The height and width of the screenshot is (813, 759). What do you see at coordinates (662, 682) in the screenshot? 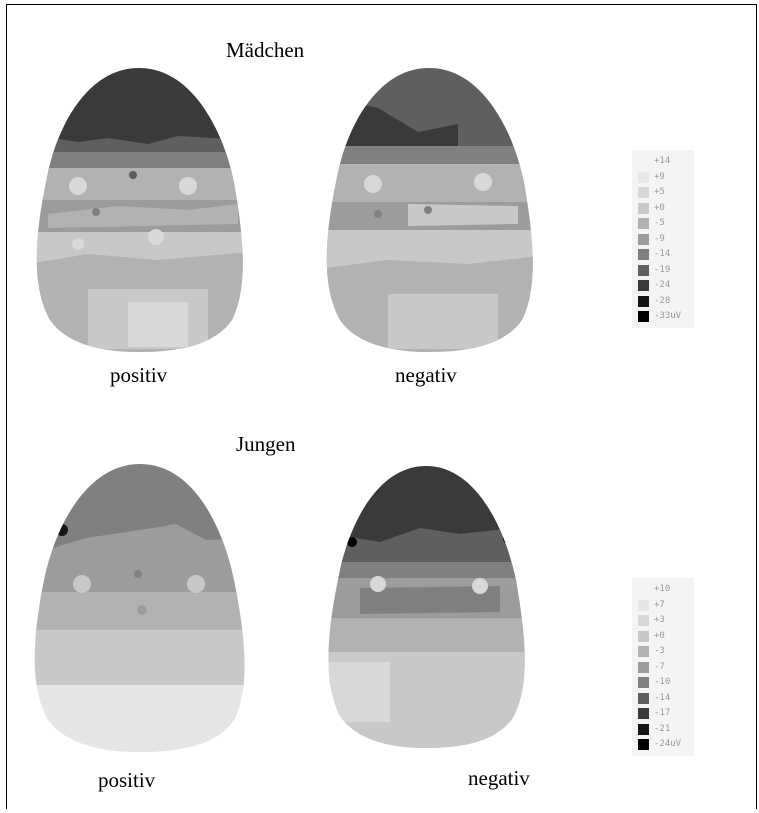
I see `legend-label: -10` at bounding box center [662, 682].